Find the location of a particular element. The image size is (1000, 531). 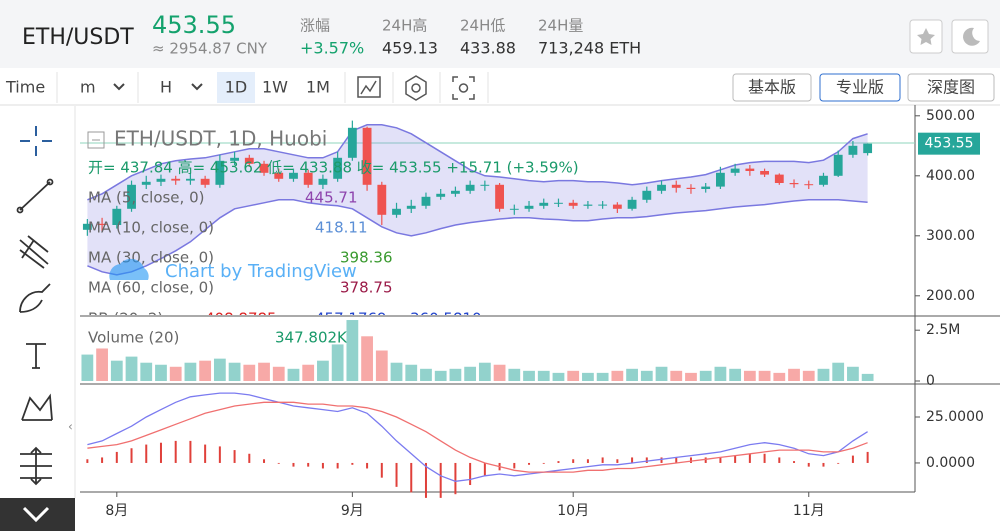

pitchfork-tool is located at coordinates (34, 252).